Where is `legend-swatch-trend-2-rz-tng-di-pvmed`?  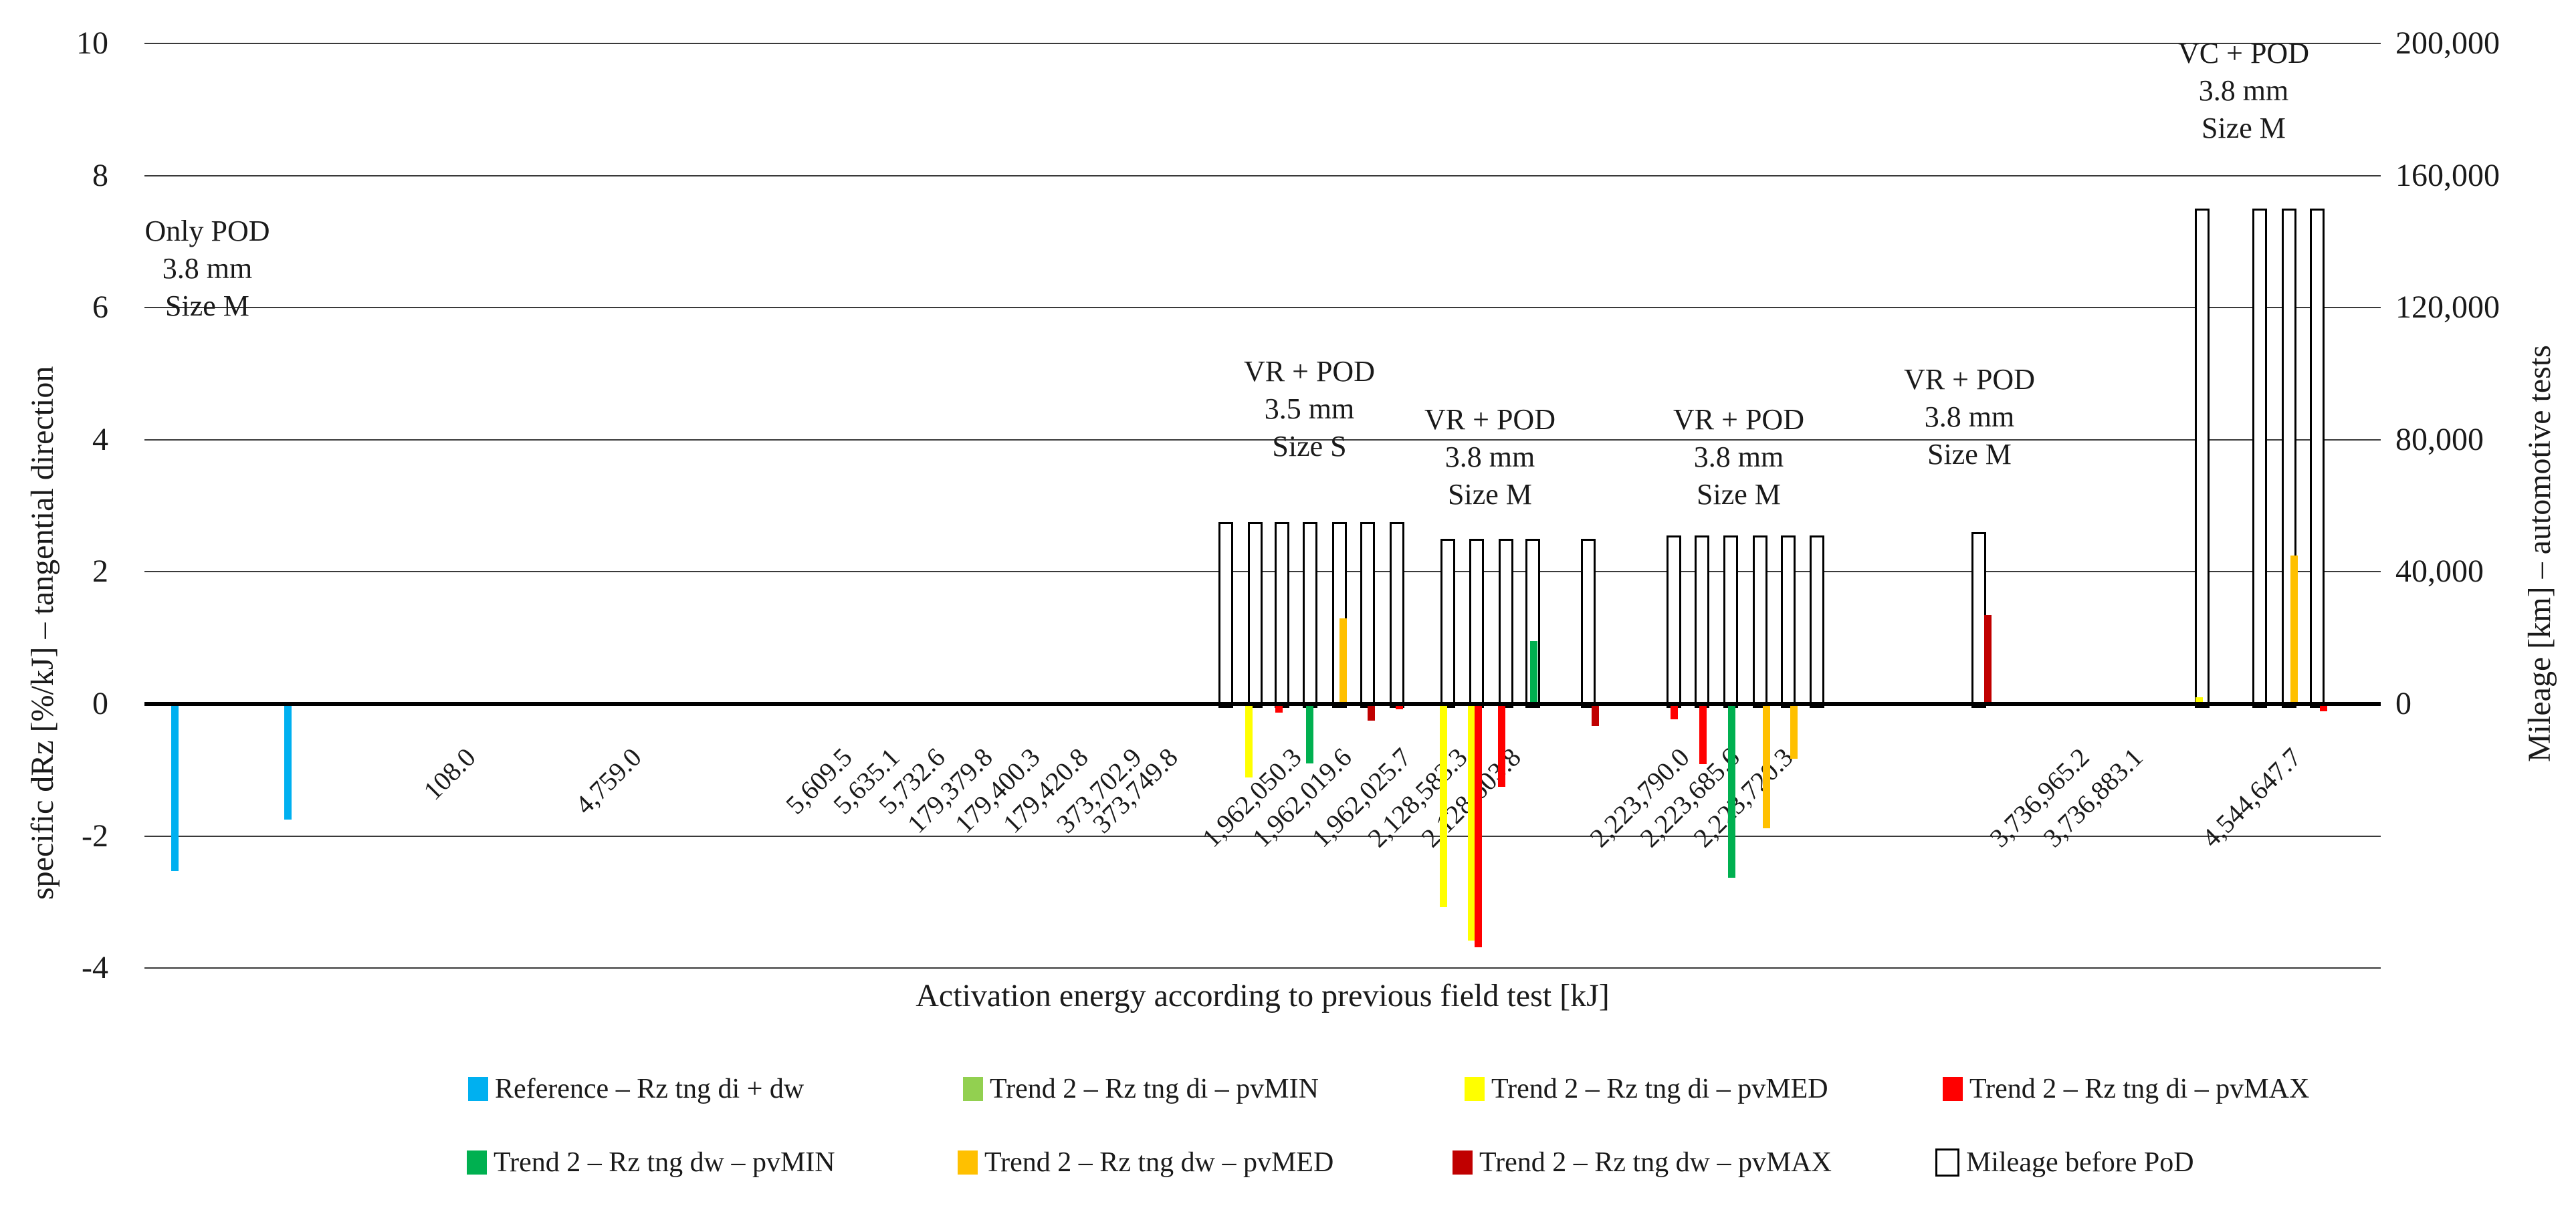
legend-swatch-trend-2-rz-tng-di-pvmed is located at coordinates (1475, 1089).